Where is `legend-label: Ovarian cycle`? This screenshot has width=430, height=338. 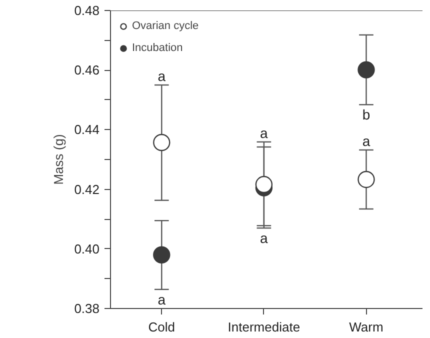
legend-label: Ovarian cycle is located at coordinates (165, 26).